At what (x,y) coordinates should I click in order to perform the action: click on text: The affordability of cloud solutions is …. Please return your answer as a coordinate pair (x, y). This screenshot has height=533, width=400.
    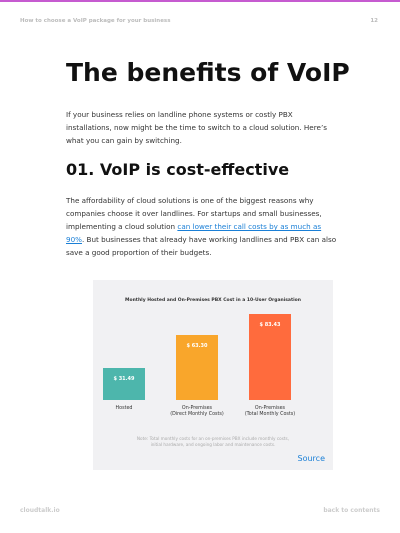
    Looking at the image, I should click on (194, 213).